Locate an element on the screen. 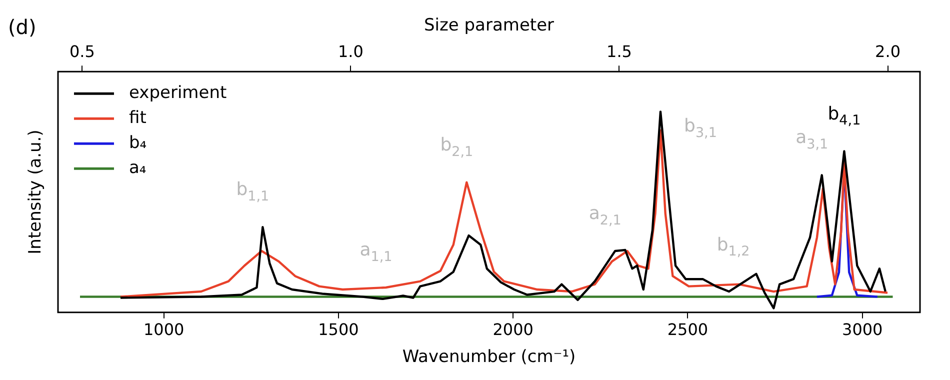 The width and height of the screenshot is (950, 380). legend-label: a₄ is located at coordinates (137, 168).